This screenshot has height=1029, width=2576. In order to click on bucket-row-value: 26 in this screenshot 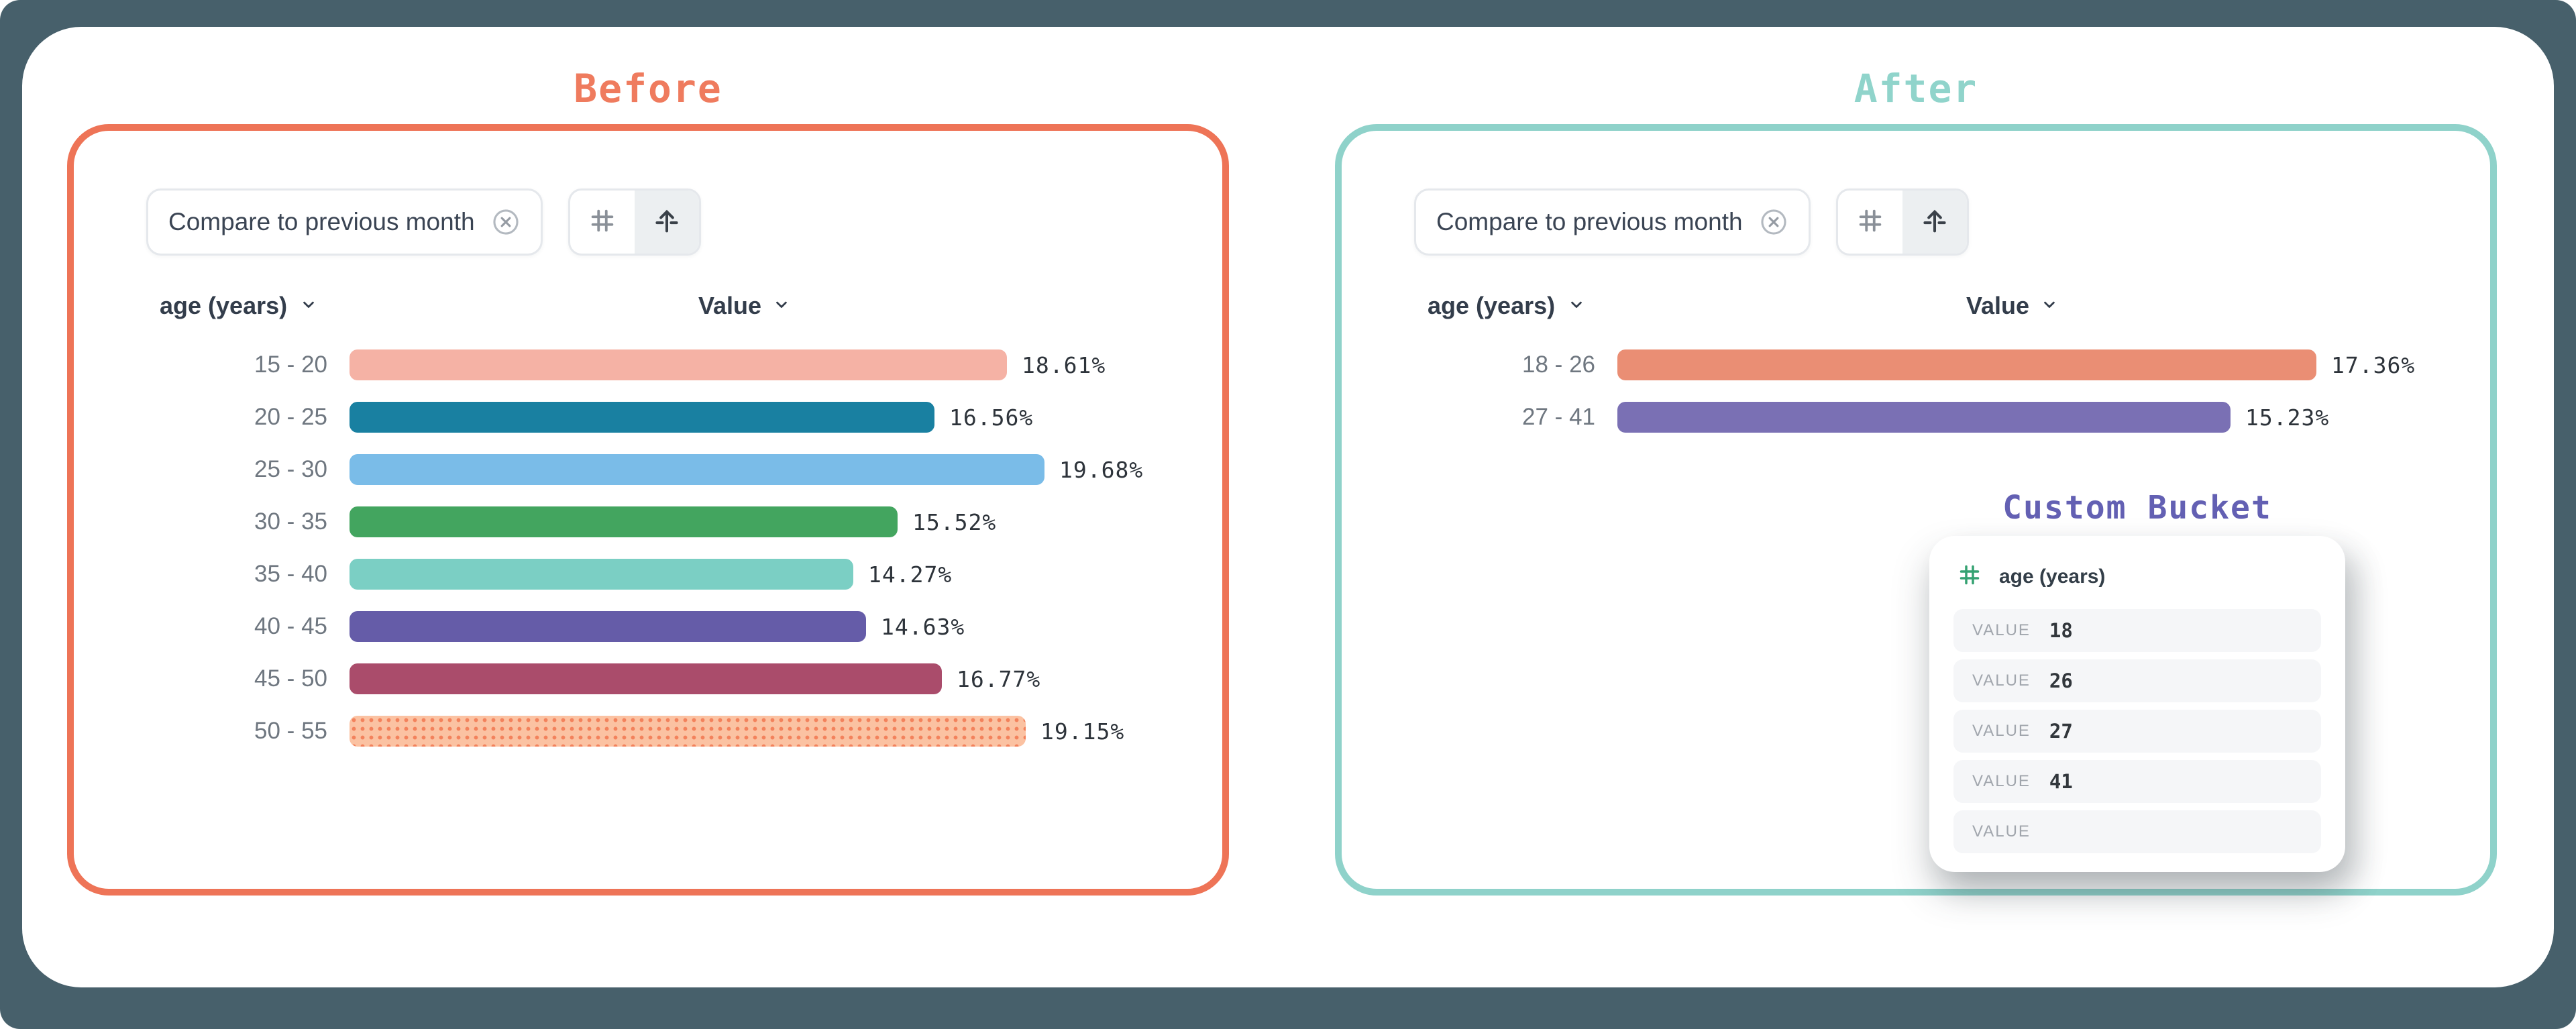, I will do `click(2061, 680)`.